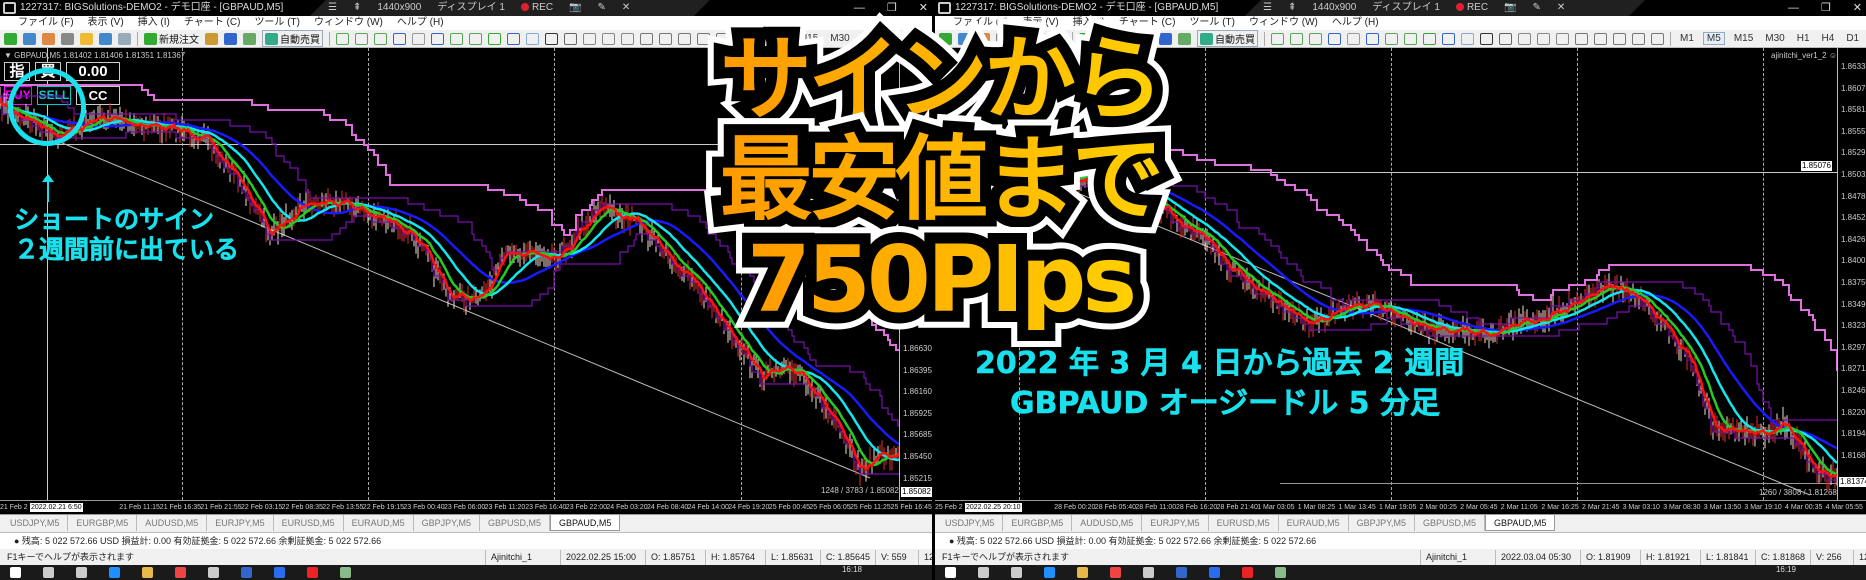 The image size is (1866, 580). Describe the element at coordinates (46, 22) in the screenshot. I see `menu-item: ファイル (F)` at that location.